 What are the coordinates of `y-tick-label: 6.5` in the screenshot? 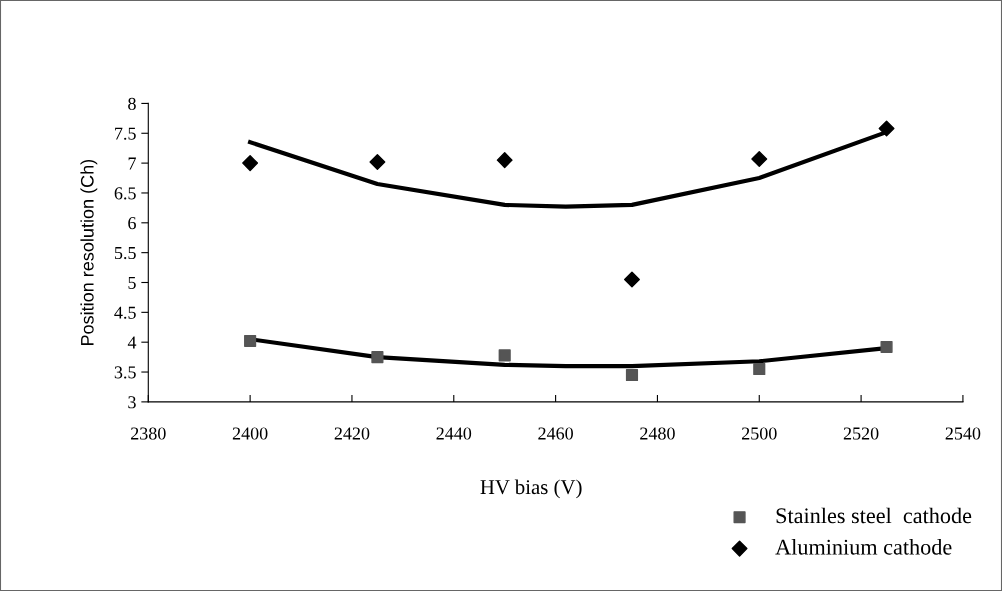 It's located at (125, 193).